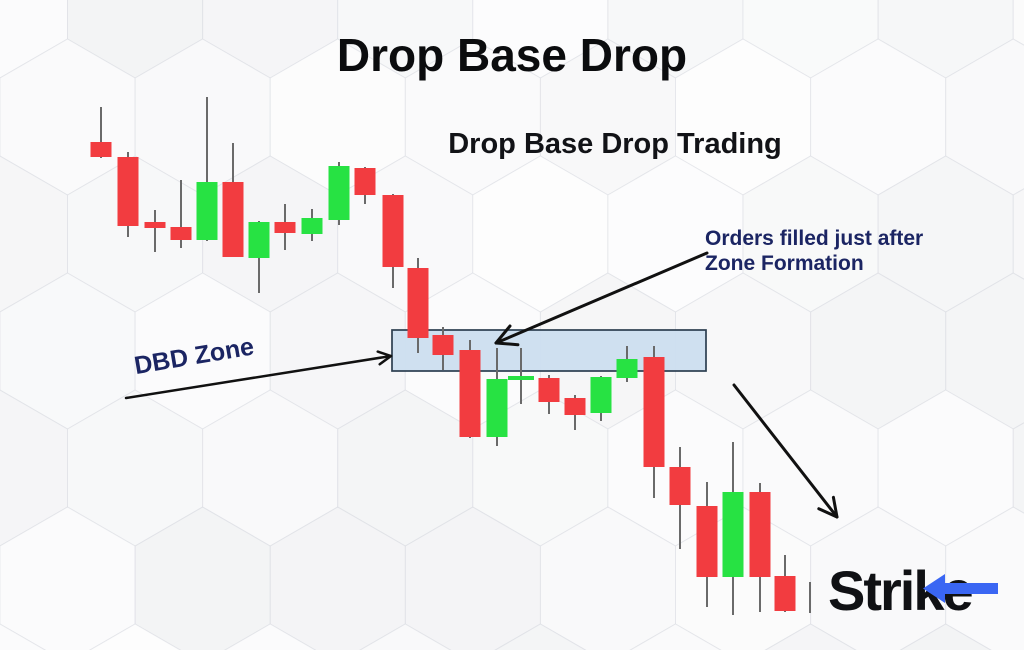  I want to click on orders-annotation-line2: Zone Formation, so click(784, 263).